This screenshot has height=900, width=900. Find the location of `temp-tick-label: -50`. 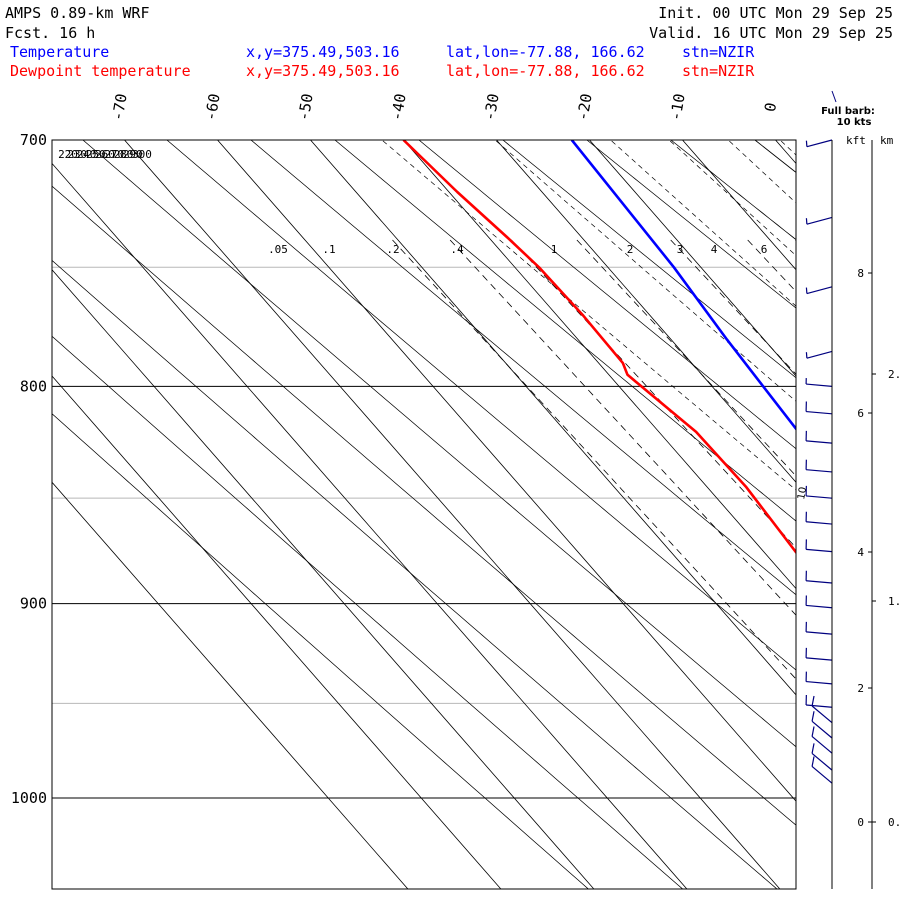

temp-tick-label: -50 is located at coordinates (305, 107).